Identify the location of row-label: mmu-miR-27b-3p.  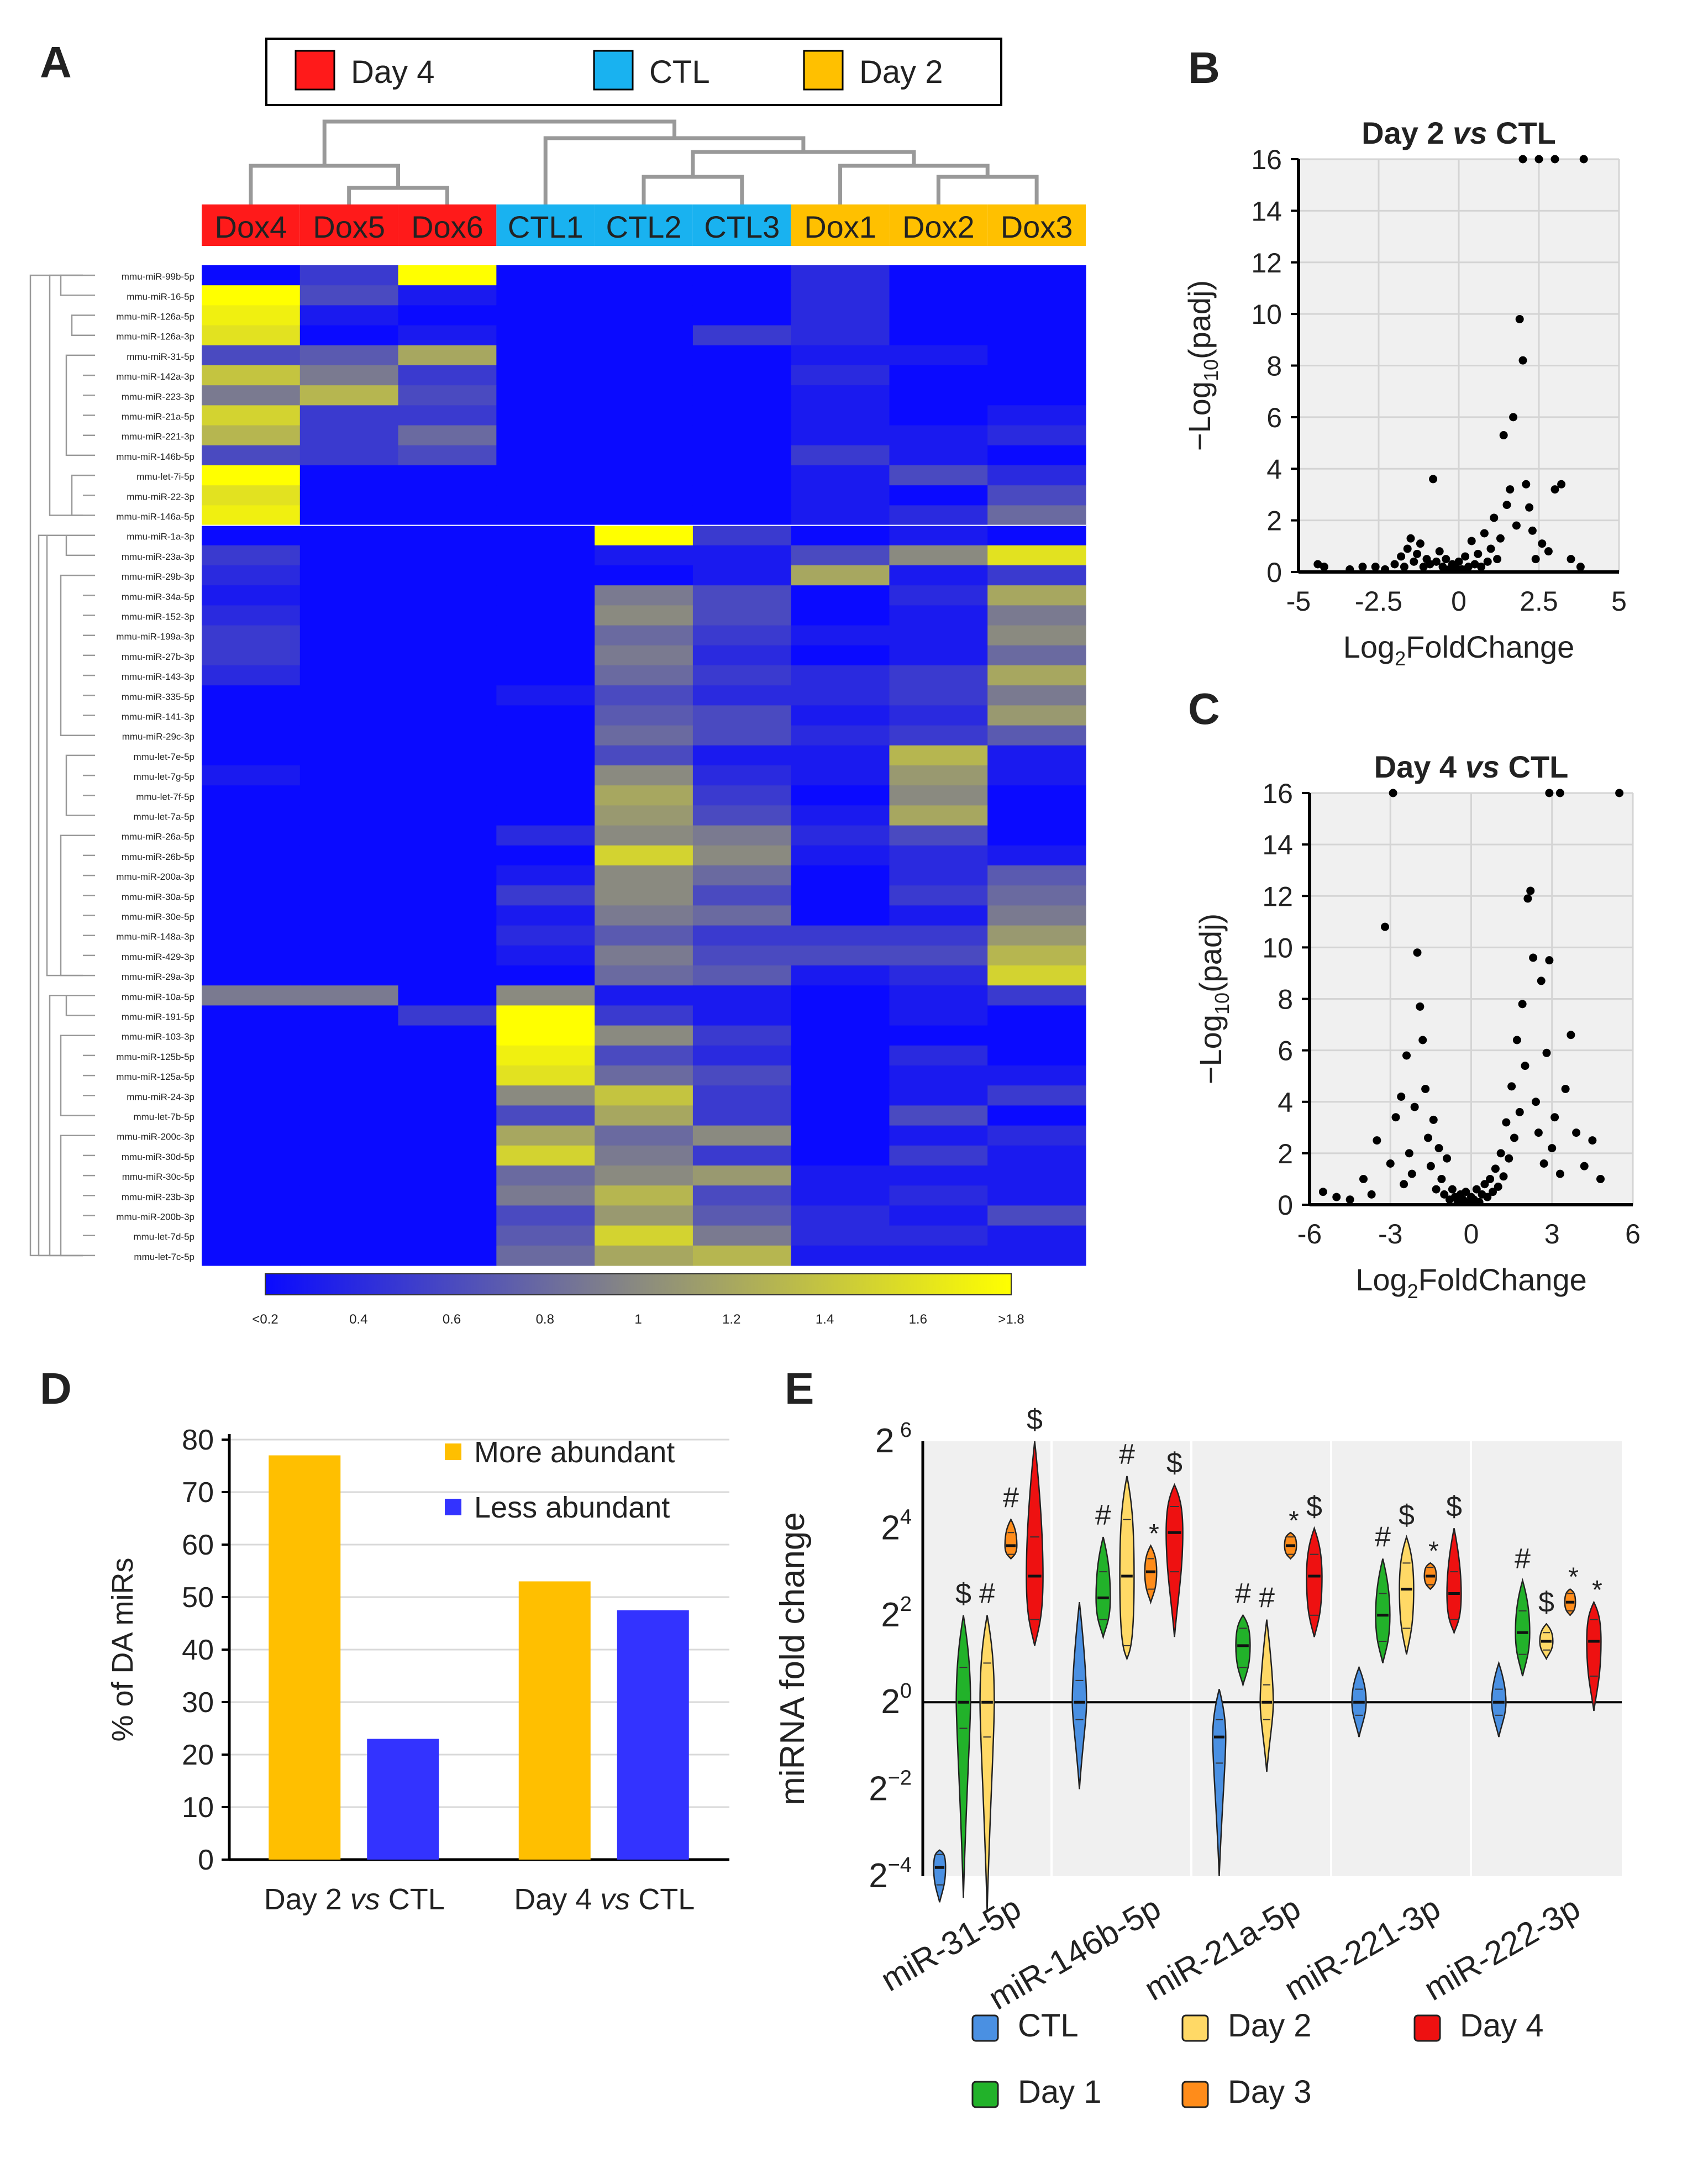
(158, 657).